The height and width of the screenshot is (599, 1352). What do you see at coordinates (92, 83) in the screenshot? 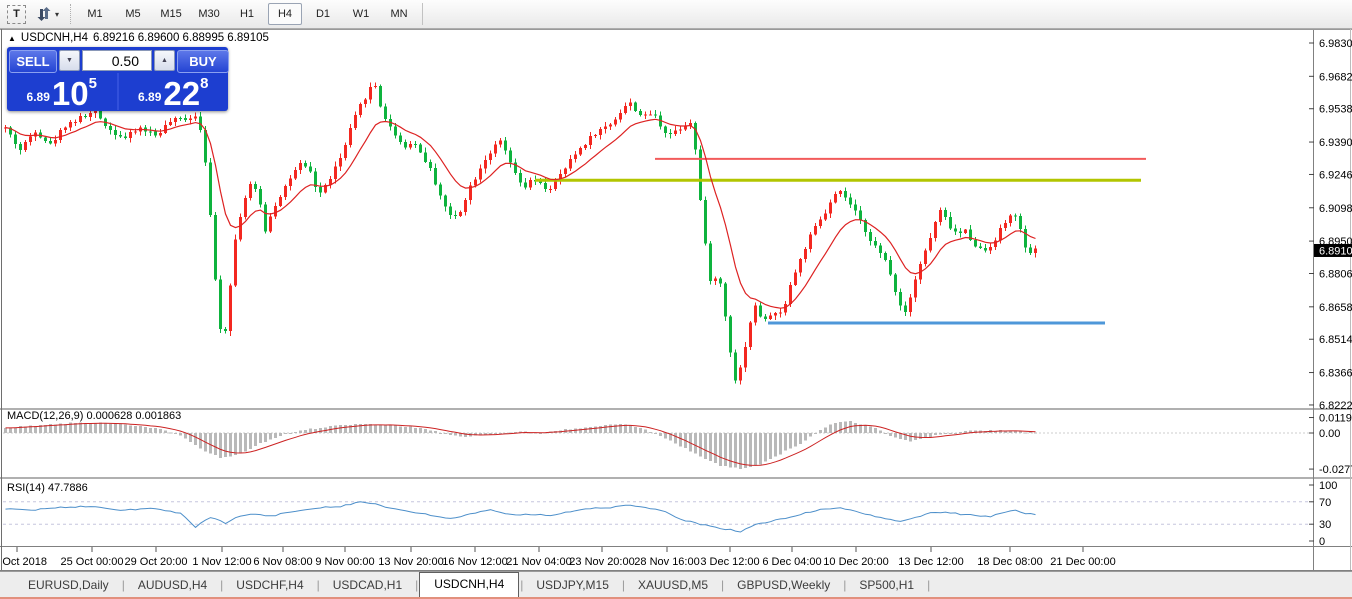
I see `sell-price-sup: 5` at bounding box center [92, 83].